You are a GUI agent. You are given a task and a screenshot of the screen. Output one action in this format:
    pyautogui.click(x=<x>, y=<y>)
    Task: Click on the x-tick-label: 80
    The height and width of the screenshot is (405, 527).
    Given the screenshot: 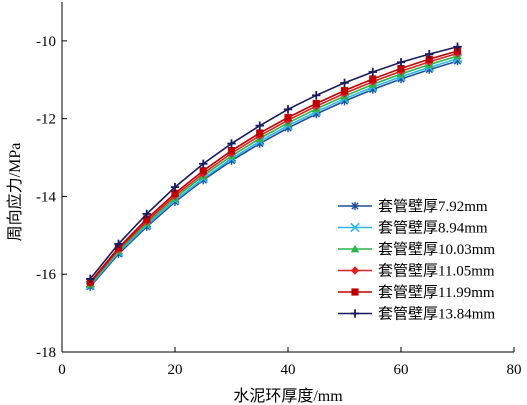 What is the action you would take?
    pyautogui.click(x=514, y=370)
    